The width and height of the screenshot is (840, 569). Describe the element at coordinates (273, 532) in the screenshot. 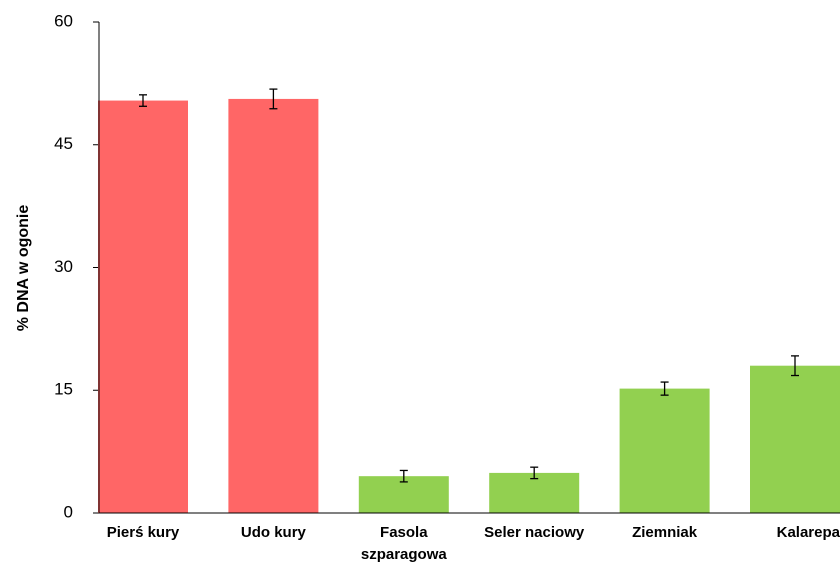

I see `x-tick-label: Udo kury` at that location.